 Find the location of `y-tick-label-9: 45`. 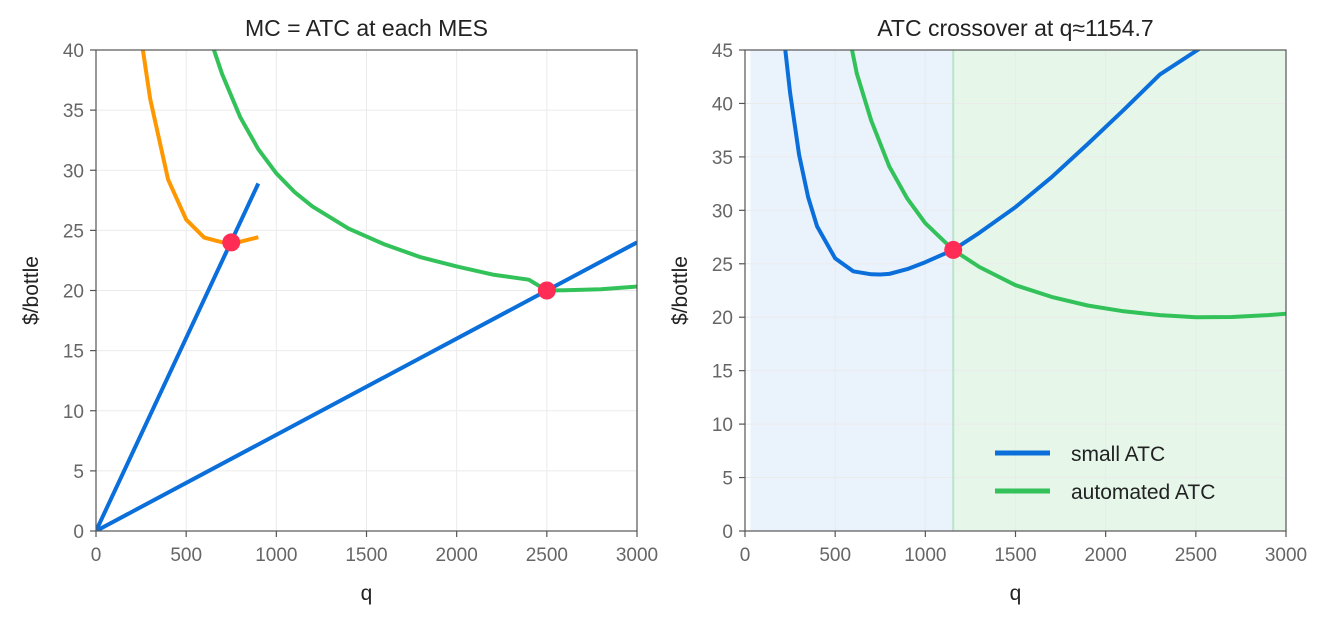

y-tick-label-9: 45 is located at coordinates (722, 51).